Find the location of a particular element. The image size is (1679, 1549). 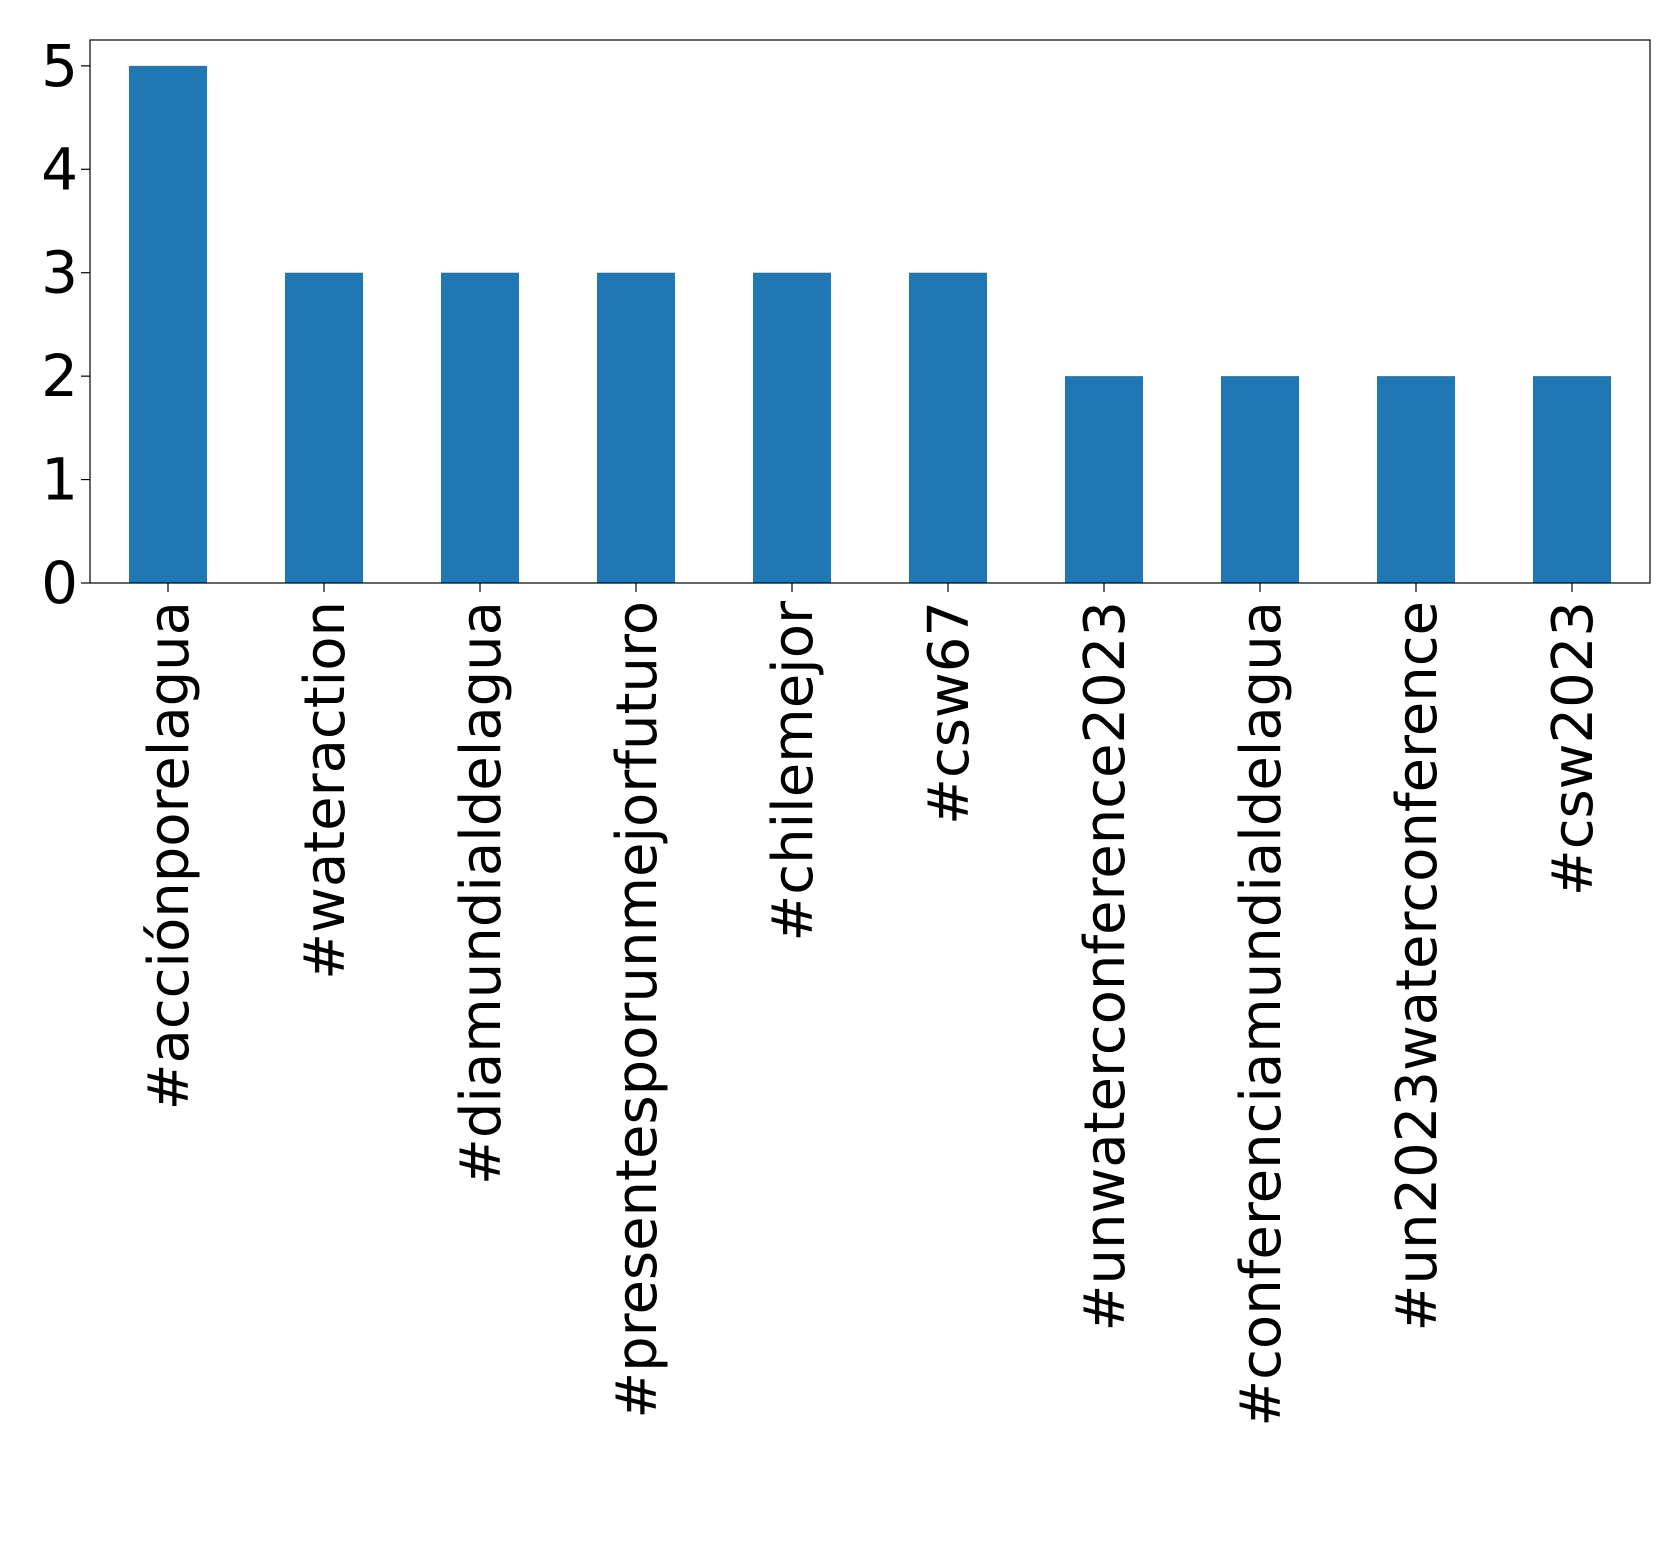

y-tick-label-3: 3 is located at coordinates (59, 273).